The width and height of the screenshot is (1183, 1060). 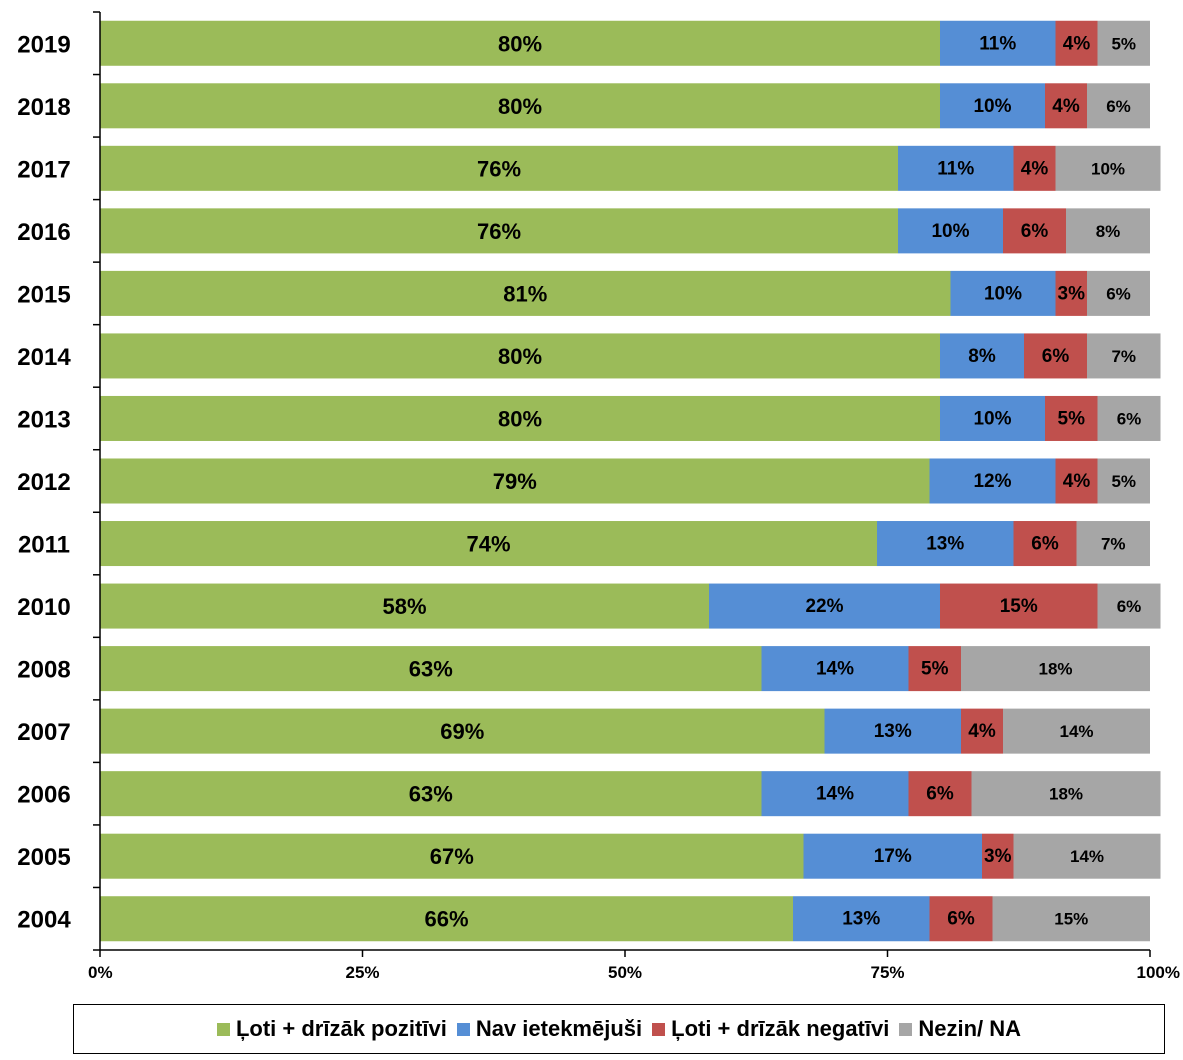 I want to click on category-label: 2019, so click(x=43, y=44).